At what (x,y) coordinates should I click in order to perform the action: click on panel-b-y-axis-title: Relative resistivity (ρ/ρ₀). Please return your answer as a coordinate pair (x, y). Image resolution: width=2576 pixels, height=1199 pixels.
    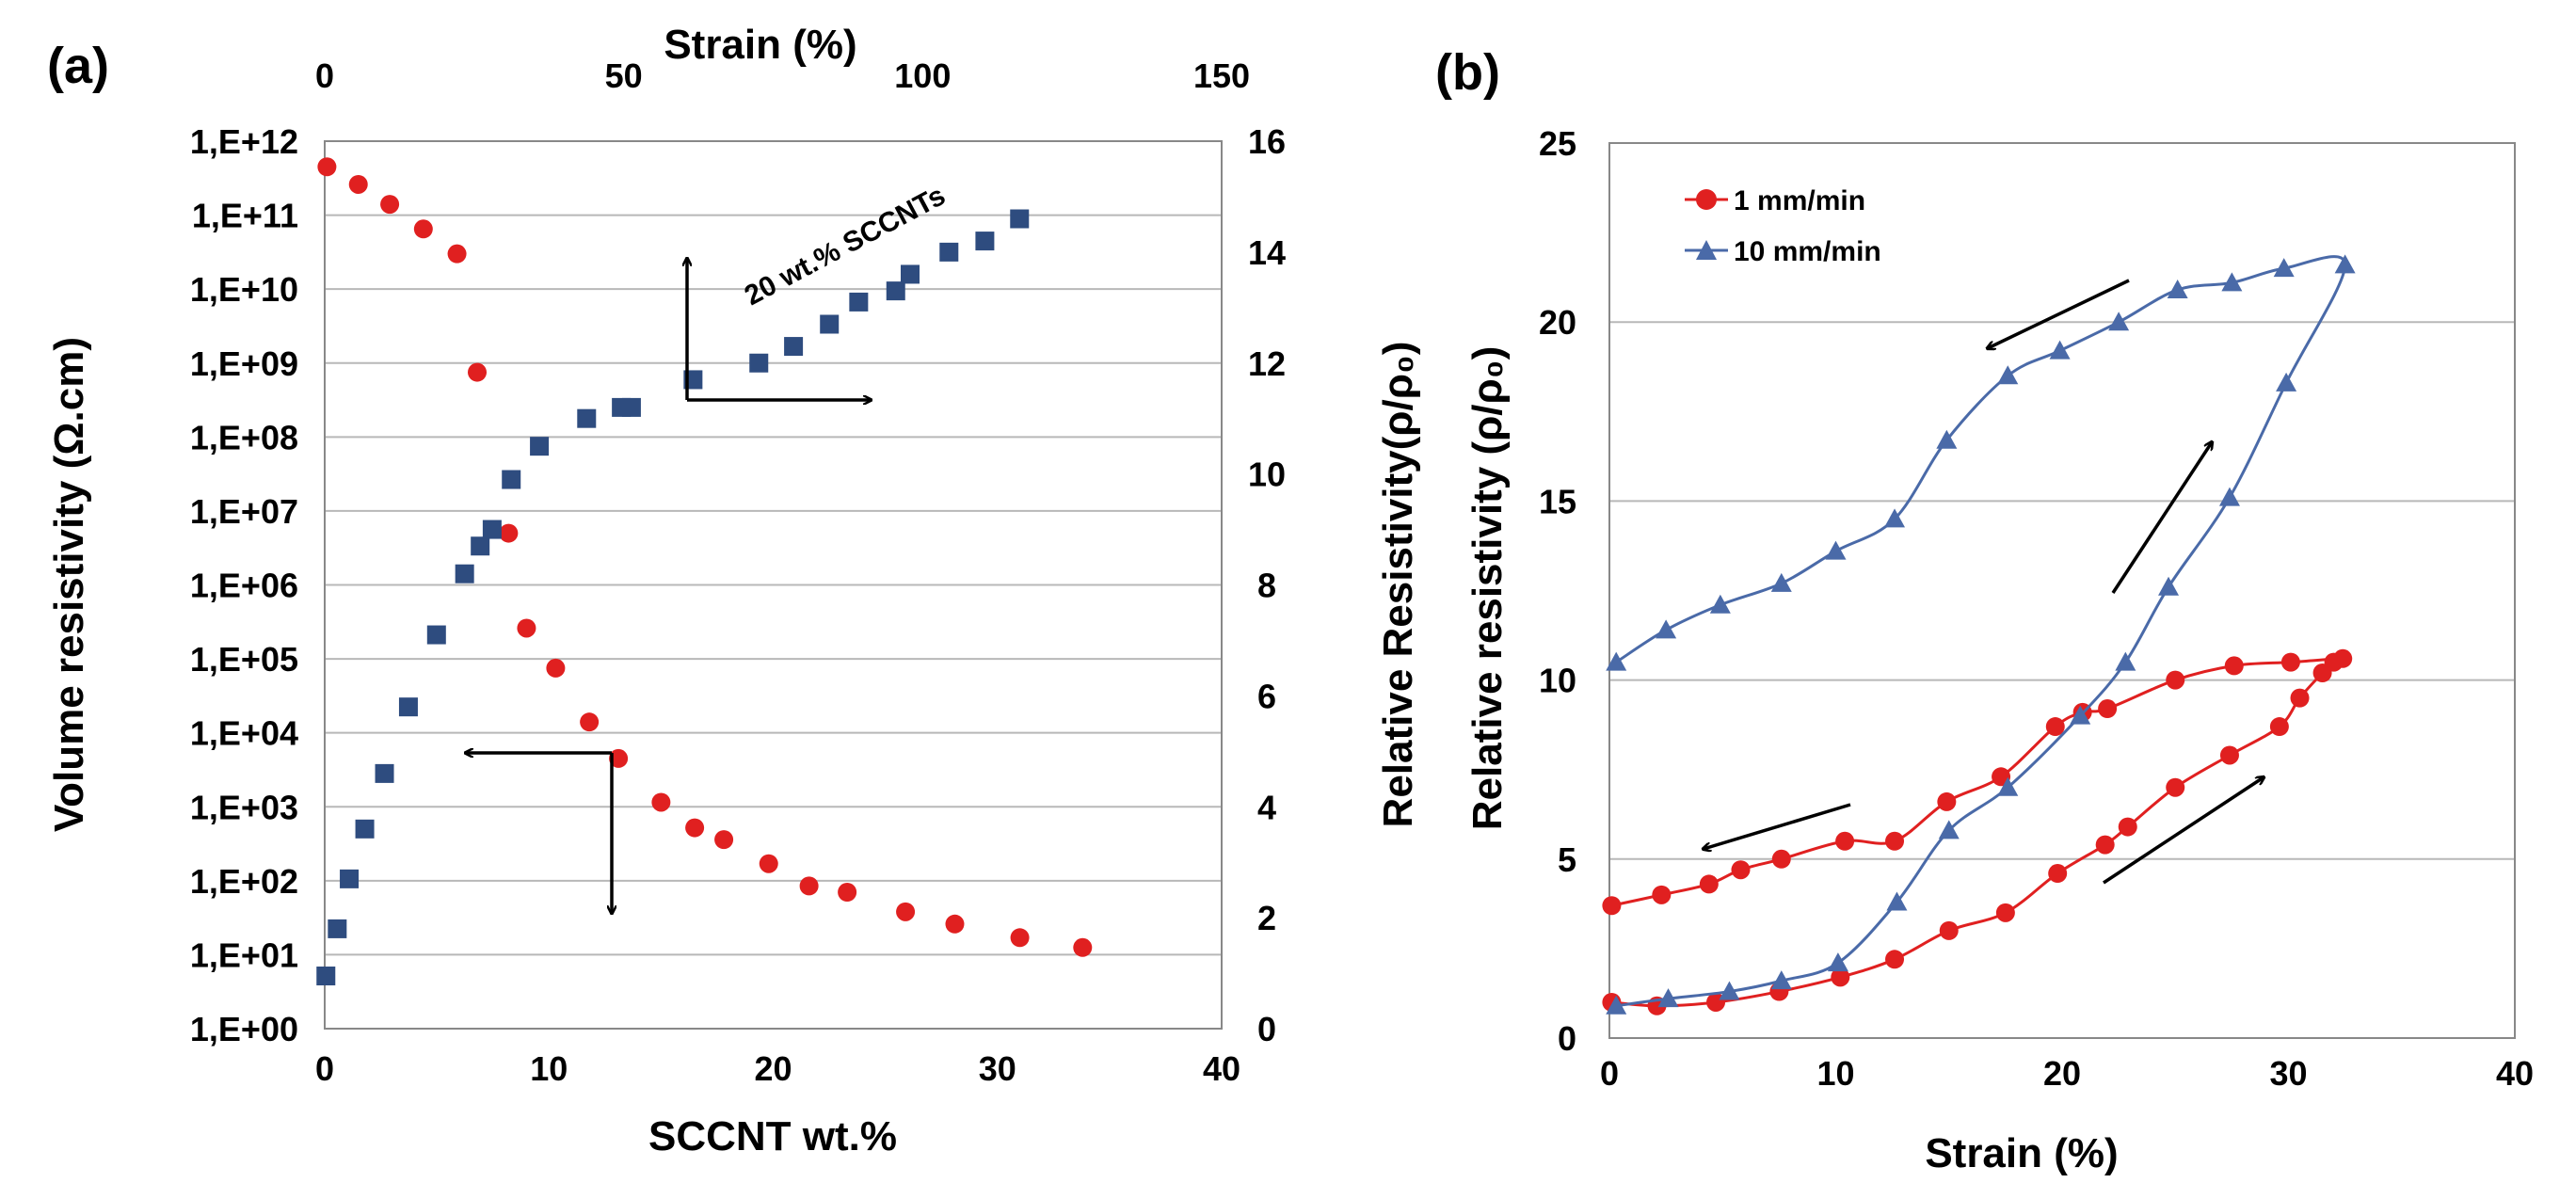
    Looking at the image, I should click on (1487, 588).